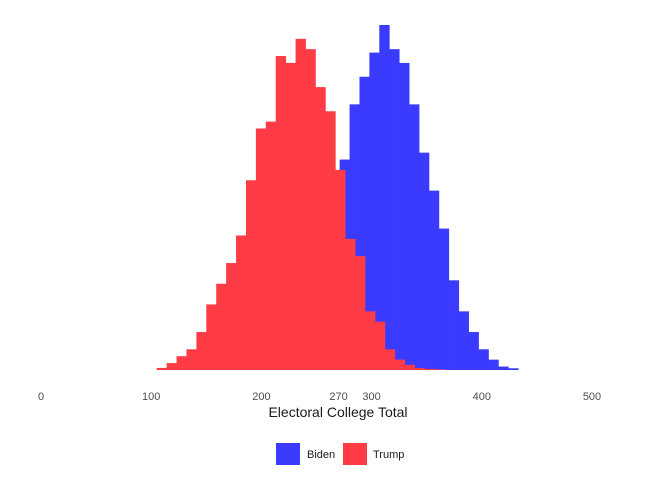 The height and width of the screenshot is (480, 672). Describe the element at coordinates (355, 454) in the screenshot. I see `legend-key-trump` at that location.